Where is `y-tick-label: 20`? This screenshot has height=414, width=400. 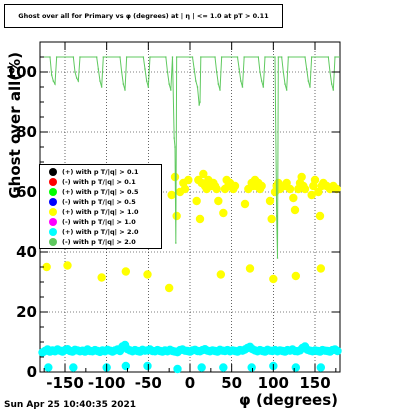
y-tick-label: 20 is located at coordinates (26, 312).